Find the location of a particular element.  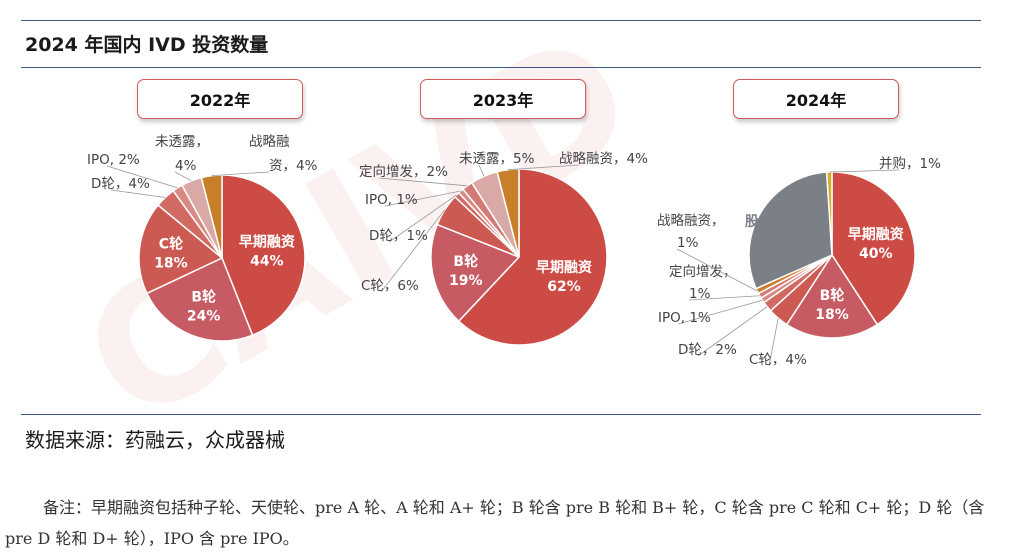

pie-slice-2-b is located at coordinates (832, 296).